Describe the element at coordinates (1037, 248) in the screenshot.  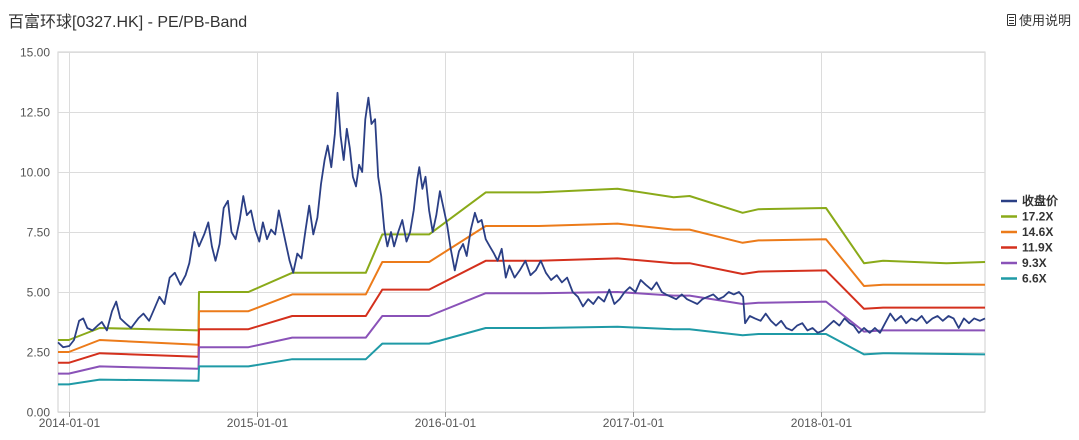
I see `legend-entry: 11.9X` at that location.